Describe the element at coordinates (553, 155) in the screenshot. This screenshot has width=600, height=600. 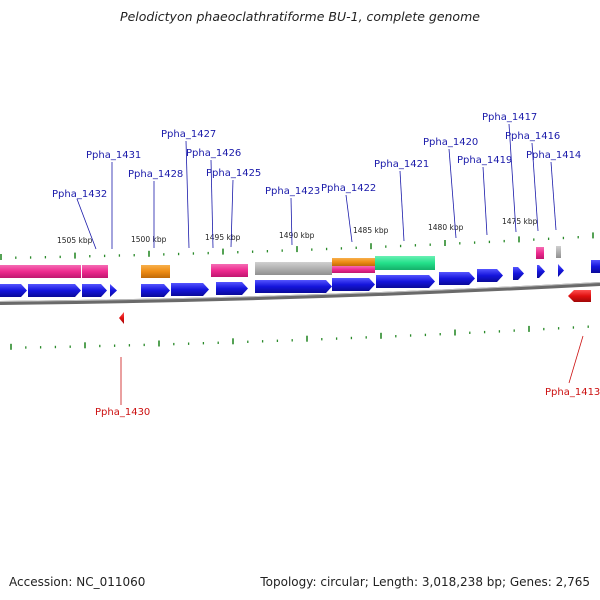
I see `gene-label-ppha-1414: Ppha_1414` at that location.